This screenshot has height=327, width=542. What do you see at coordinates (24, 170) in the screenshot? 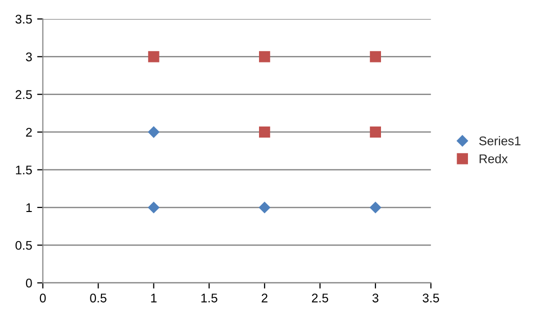
I see `y-tick-label: 1.5` at bounding box center [24, 170].